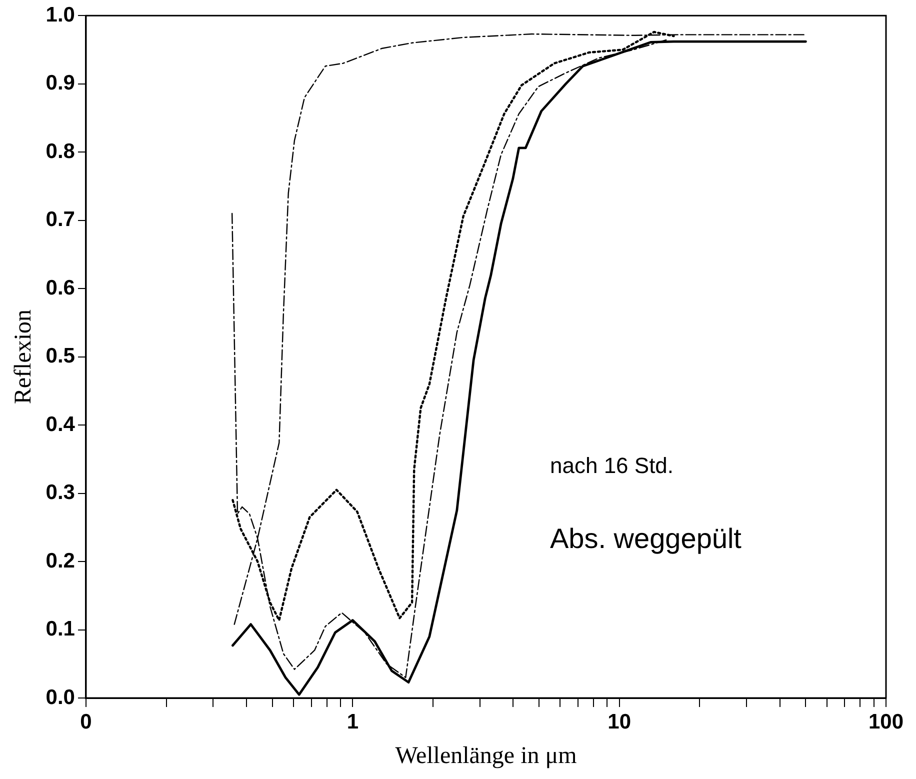 The width and height of the screenshot is (916, 779). Describe the element at coordinates (61, 424) in the screenshot. I see `y-tick-label: 0.4` at that location.